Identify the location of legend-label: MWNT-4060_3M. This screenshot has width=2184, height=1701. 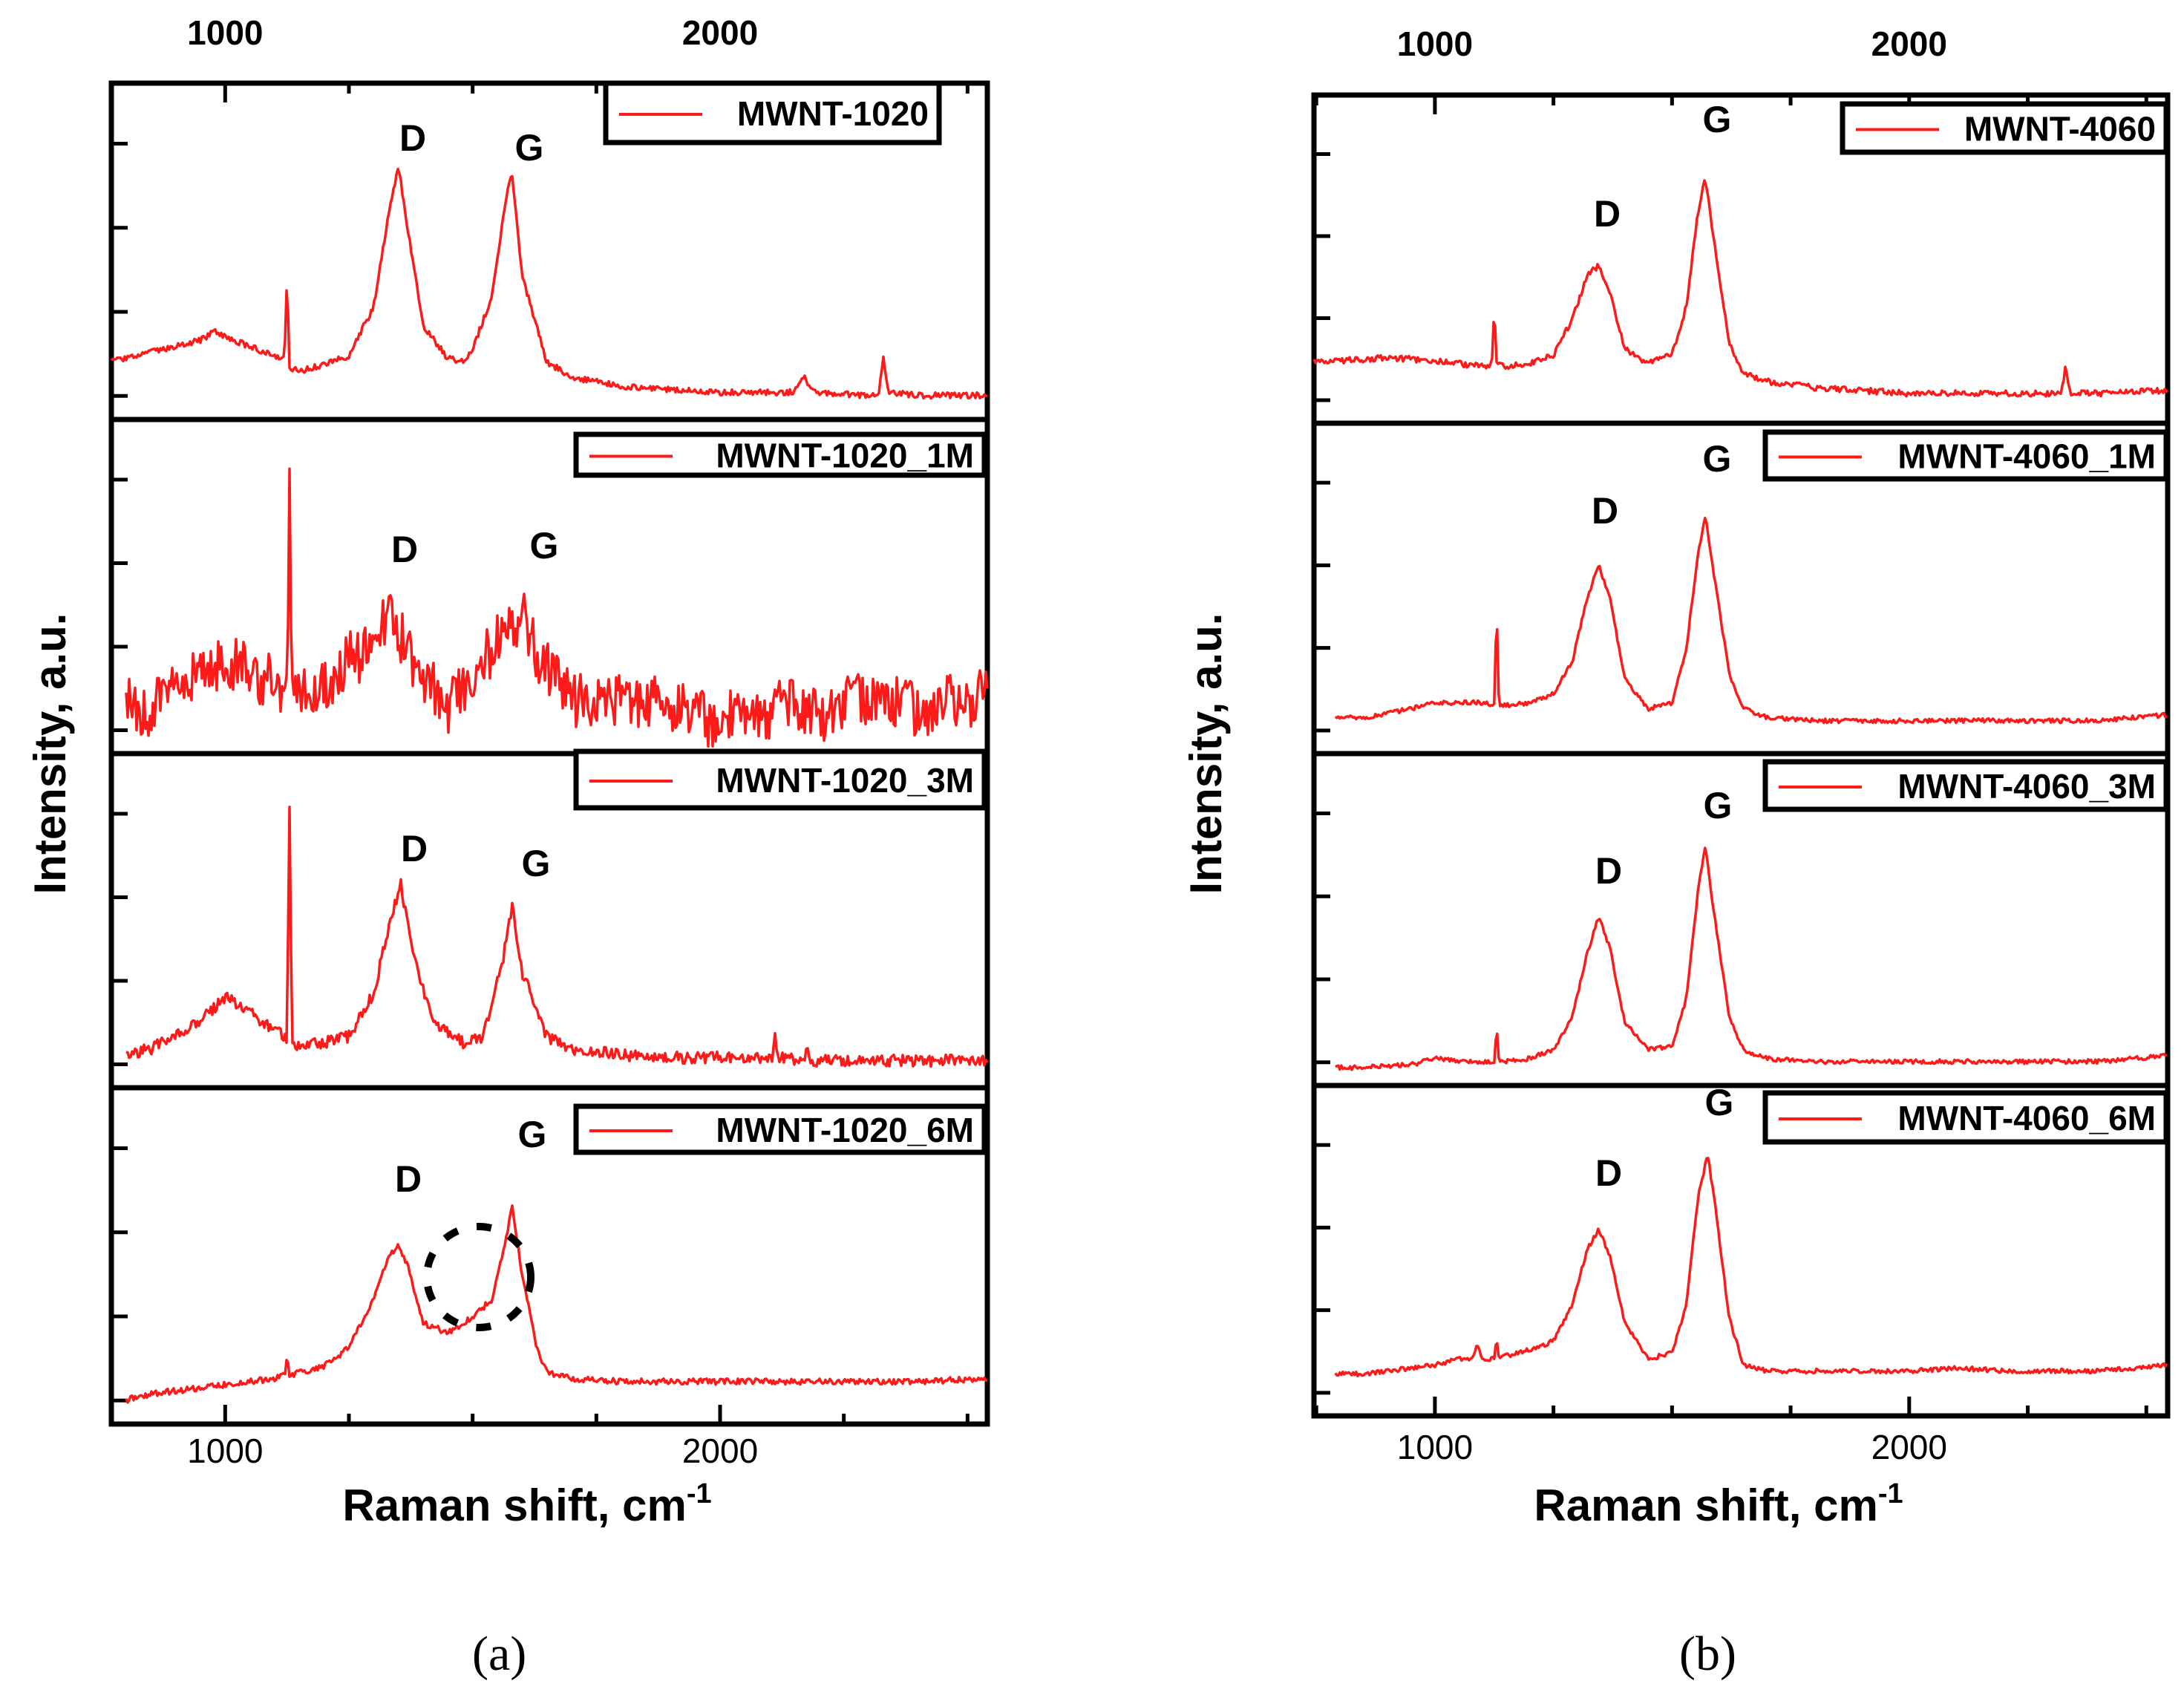
(2026, 786).